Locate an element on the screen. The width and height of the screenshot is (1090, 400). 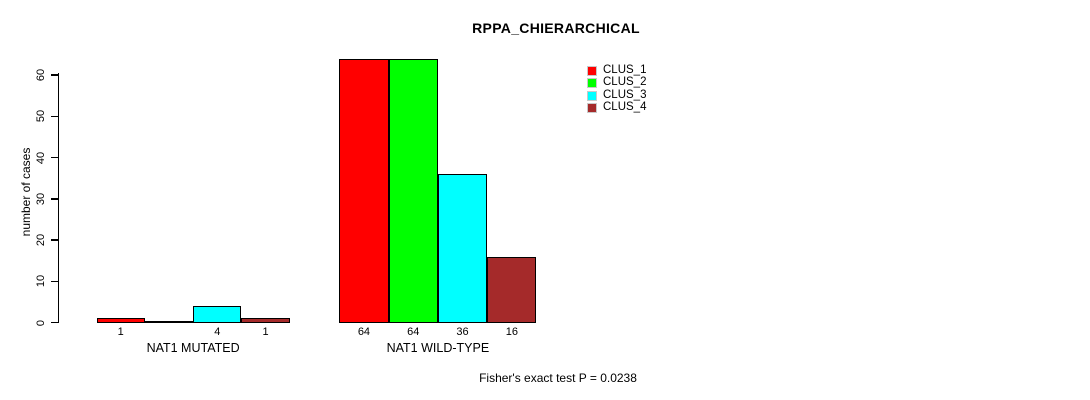
y-axis-label: number of cases is located at coordinates (26, 192).